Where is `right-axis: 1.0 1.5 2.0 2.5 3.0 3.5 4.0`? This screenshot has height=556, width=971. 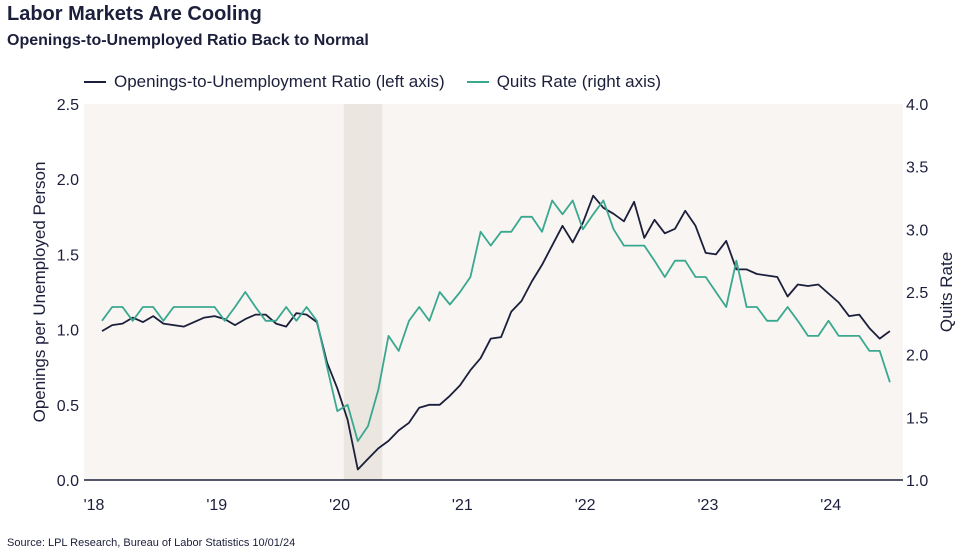 right-axis: 1.0 1.5 2.0 2.5 3.0 3.5 4.0 is located at coordinates (917, 293).